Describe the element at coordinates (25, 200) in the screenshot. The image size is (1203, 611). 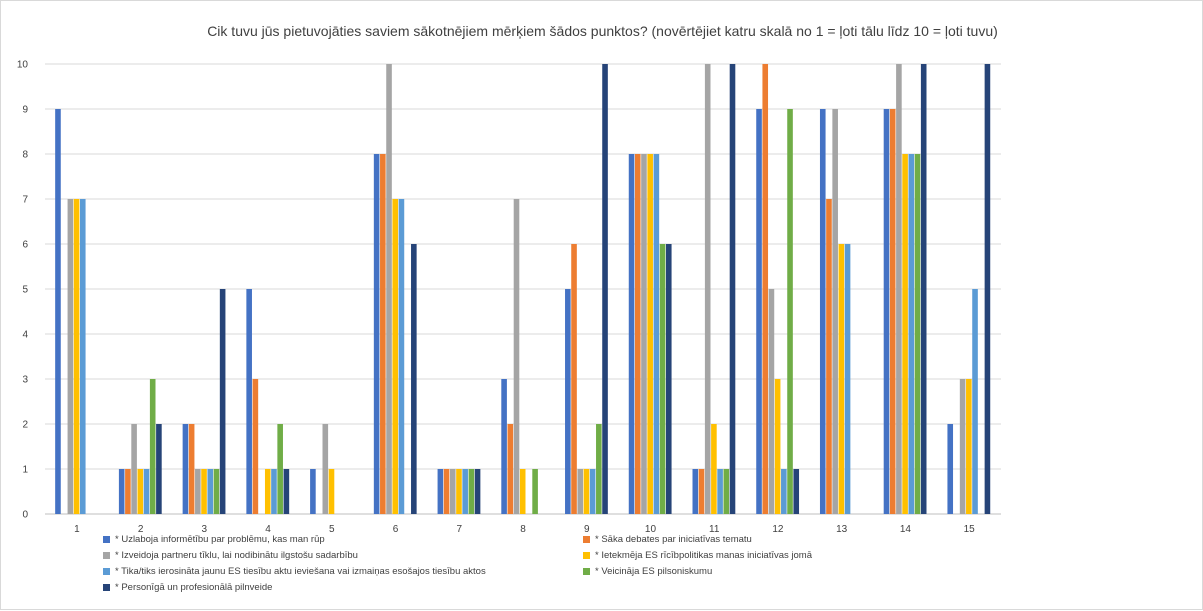
I see `y-tick-label: 7` at that location.